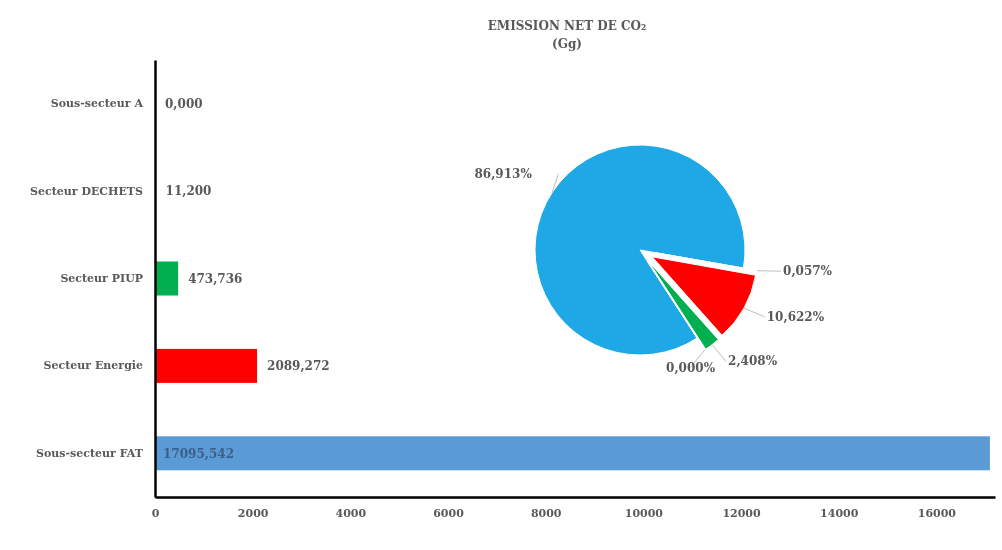  Describe the element at coordinates (567, 44) in the screenshot. I see `chart-subtitle: (Gg)` at that location.